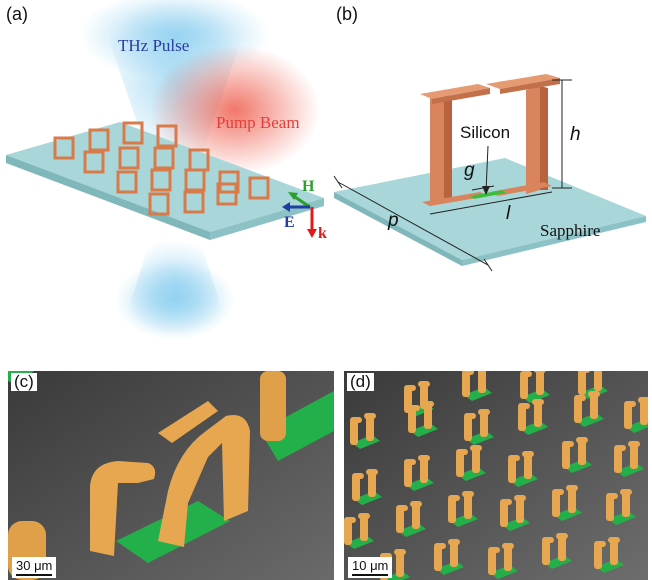 The height and width of the screenshot is (580, 652). Describe the element at coordinates (533, 140) in the screenshot. I see `right-pillar` at that location.